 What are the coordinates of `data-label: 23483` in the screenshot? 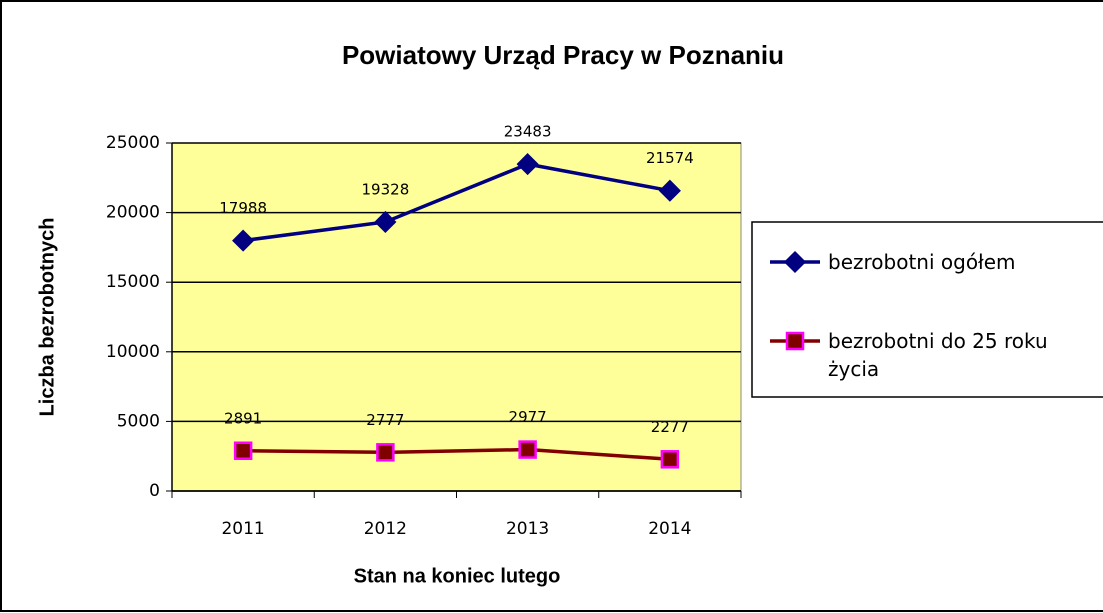 It's located at (528, 132).